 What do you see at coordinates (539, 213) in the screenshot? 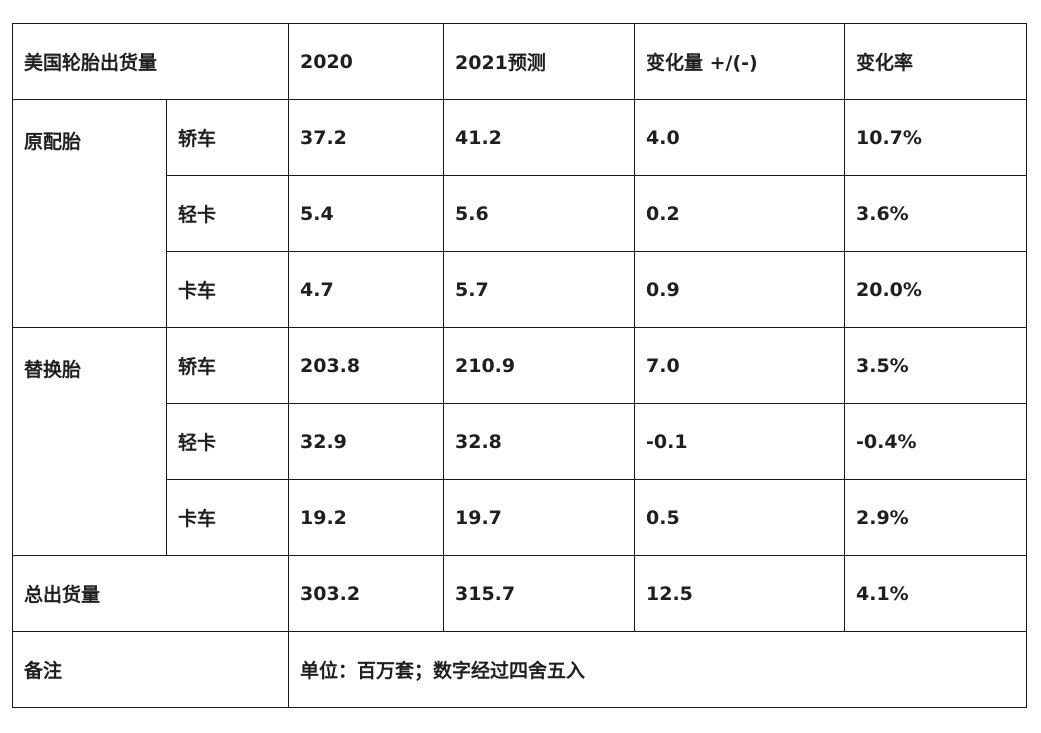
I see `value-2021: 5.6` at bounding box center [539, 213].